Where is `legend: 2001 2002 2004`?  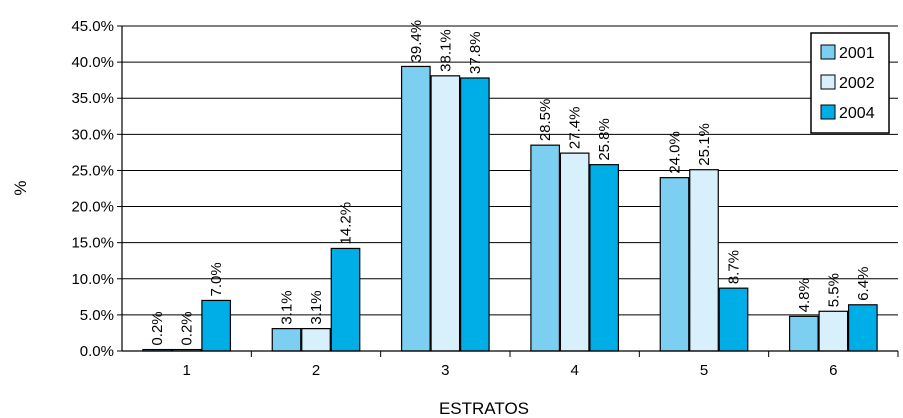 legend: 2001 2002 2004 is located at coordinates (850, 83).